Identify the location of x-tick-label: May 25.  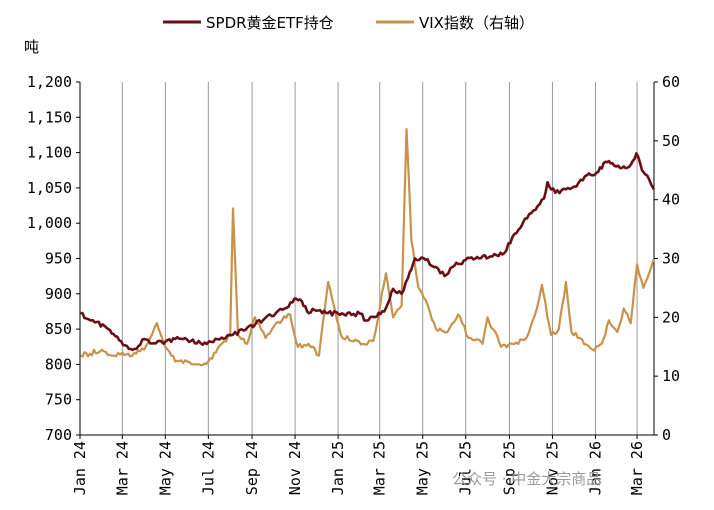
(423, 468).